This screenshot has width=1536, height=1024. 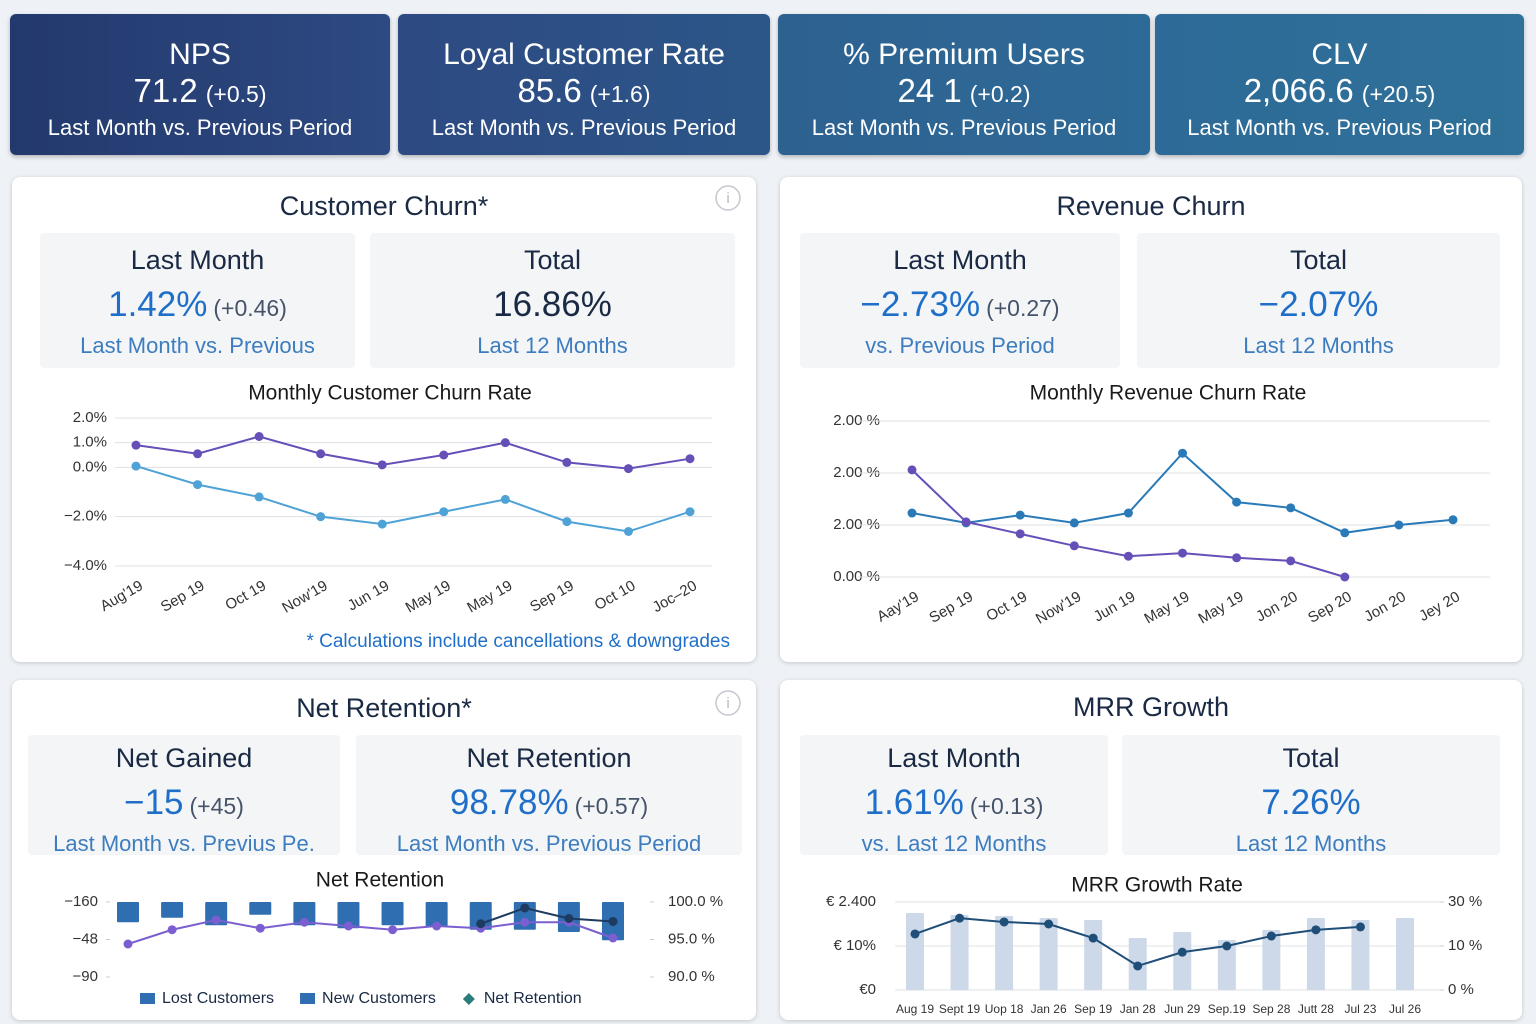 I want to click on kpi-change: (+0.2), so click(x=1000, y=94).